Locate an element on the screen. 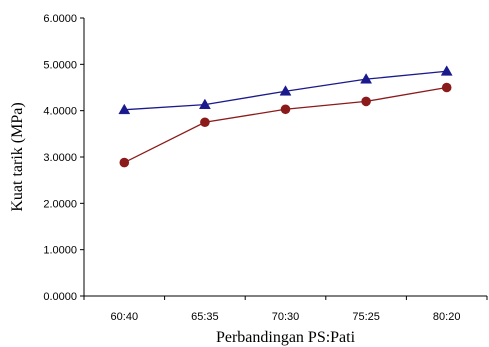  series-line is located at coordinates (285, 125).